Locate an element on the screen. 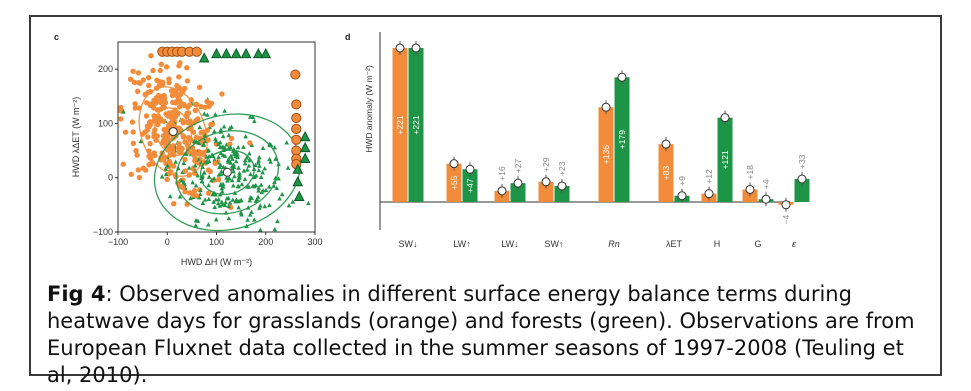 The height and width of the screenshot is (391, 971). grassland-bar is located at coordinates (400, 125).